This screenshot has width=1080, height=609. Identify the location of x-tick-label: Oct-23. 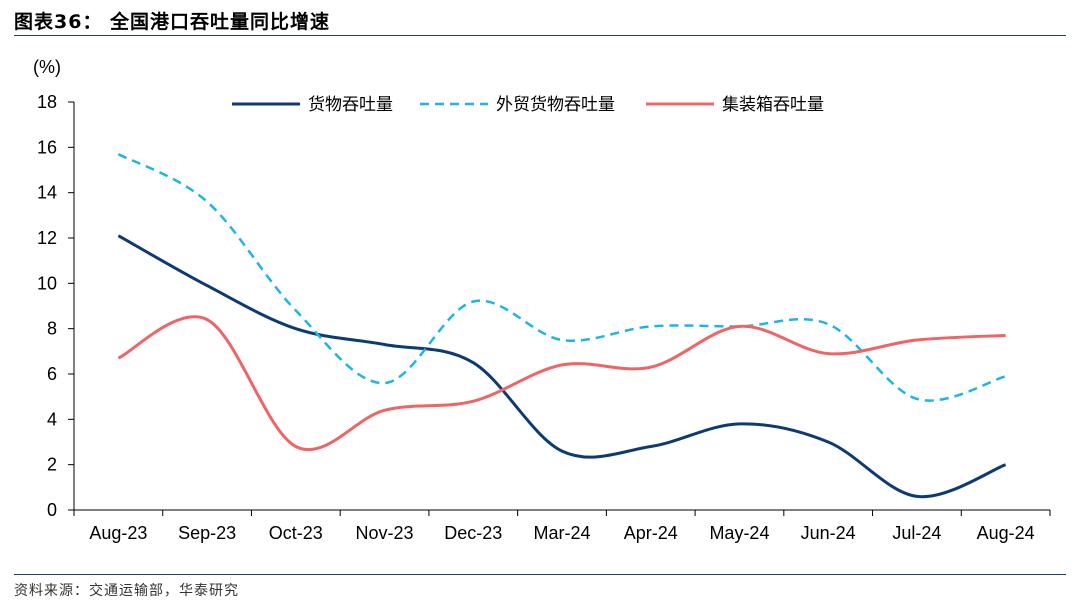
(296, 533).